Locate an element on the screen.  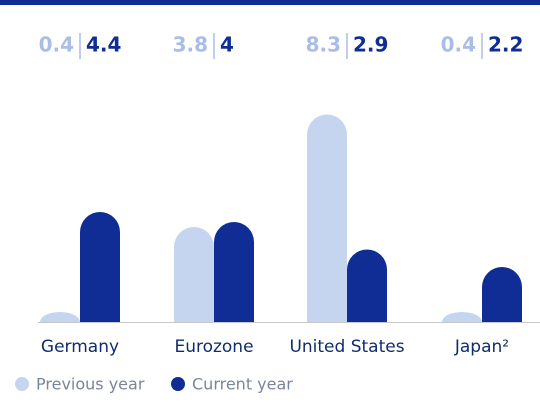
value-label: 4 is located at coordinates (227, 45).